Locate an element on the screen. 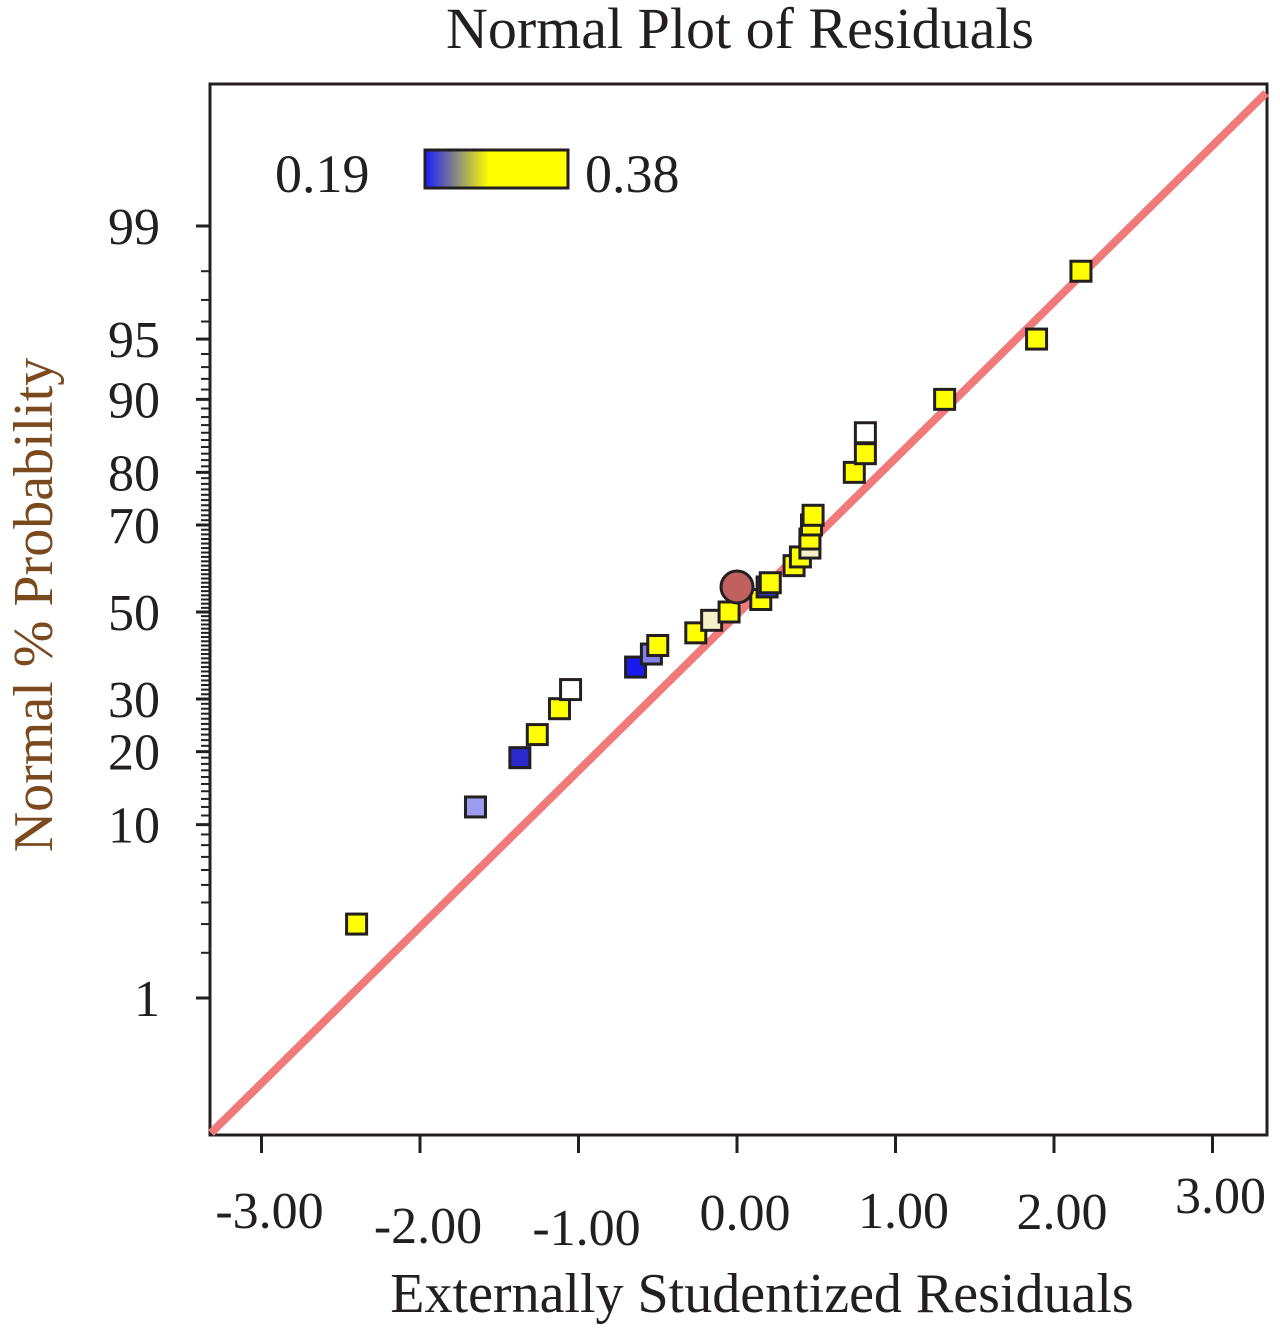  legend-max-label: 0.38 is located at coordinates (632, 174).